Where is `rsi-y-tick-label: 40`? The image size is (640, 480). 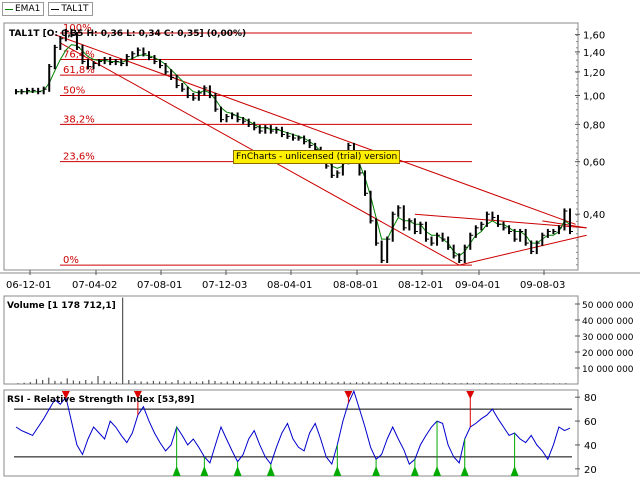
rsi-y-tick-label: 40 is located at coordinates (590, 446).